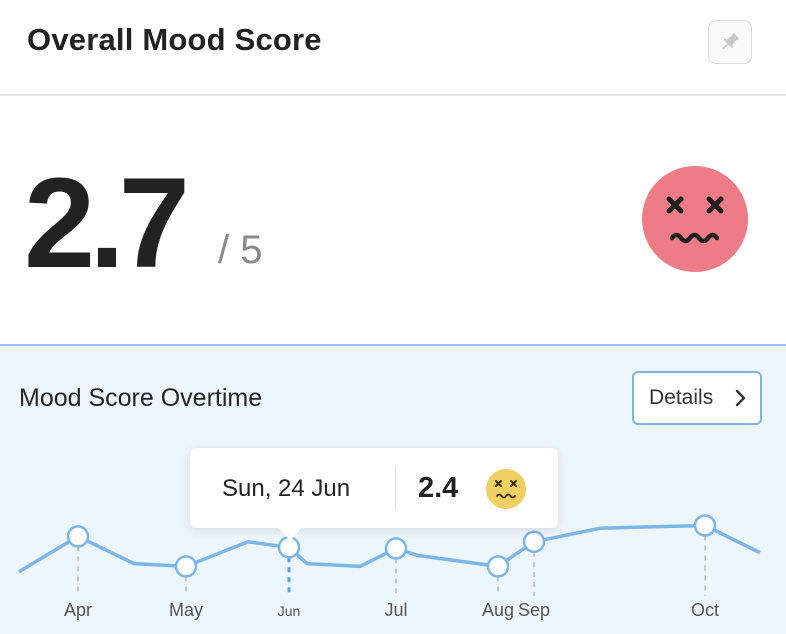 This screenshot has height=634, width=786. I want to click on page-title: Overall Mood Score, so click(174, 39).